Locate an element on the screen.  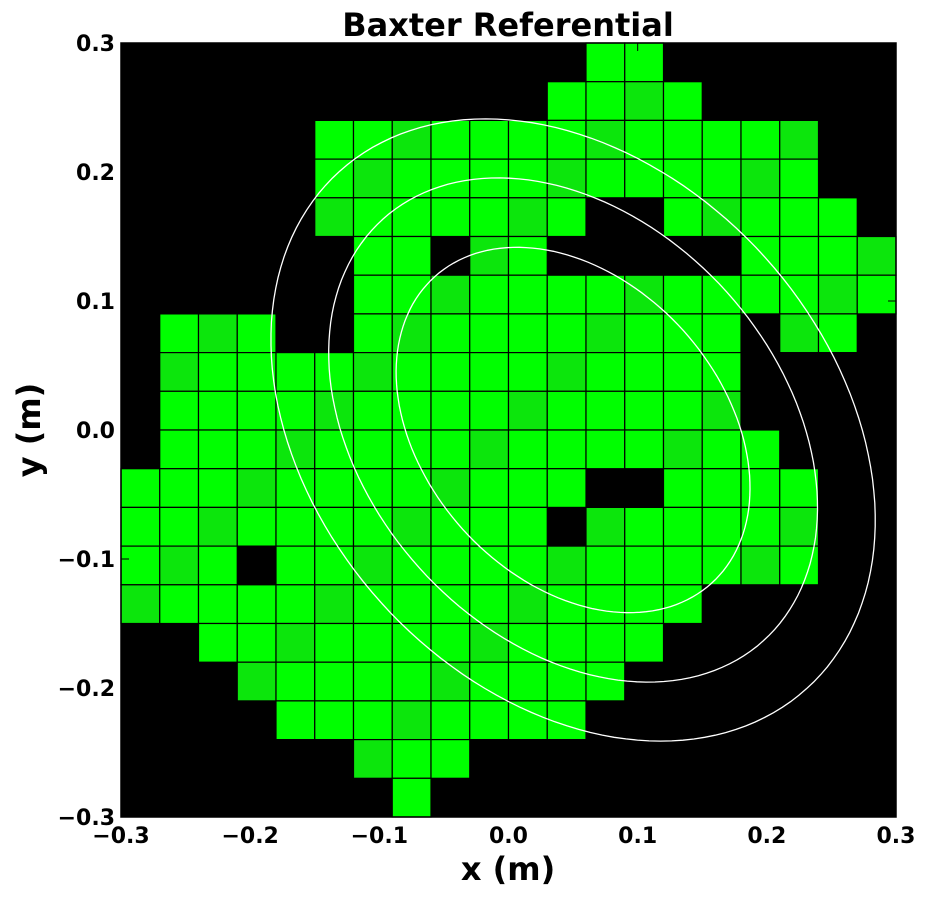
x-tick-label: −0.2 is located at coordinates (249, 836).